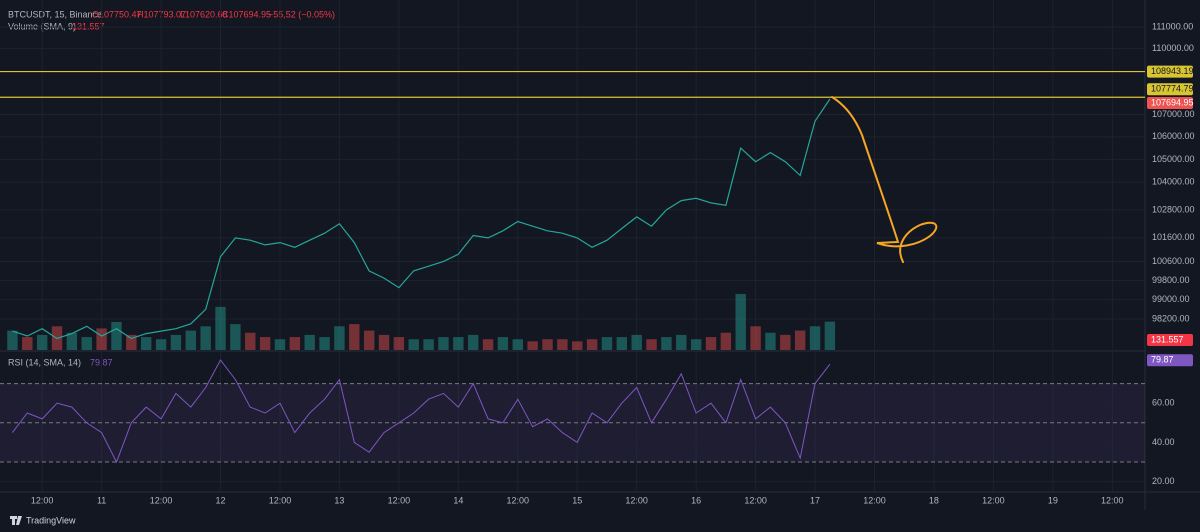  I want to click on y-tick-label: 110000.00, so click(1173, 48).